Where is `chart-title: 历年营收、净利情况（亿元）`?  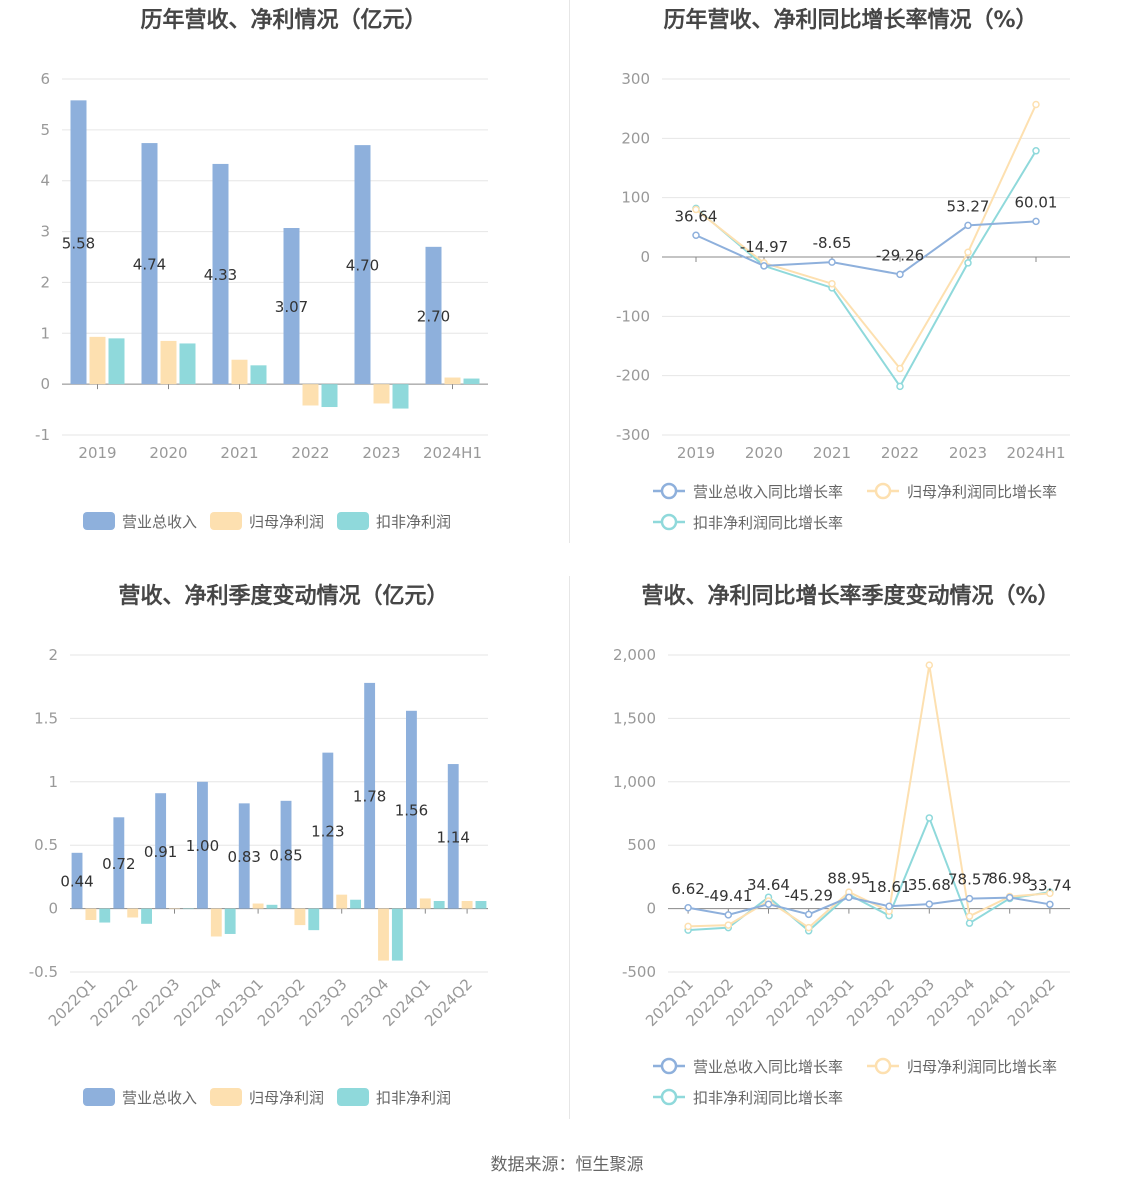 chart-title: 历年营收、净利情况（亿元） is located at coordinates (283, 20).